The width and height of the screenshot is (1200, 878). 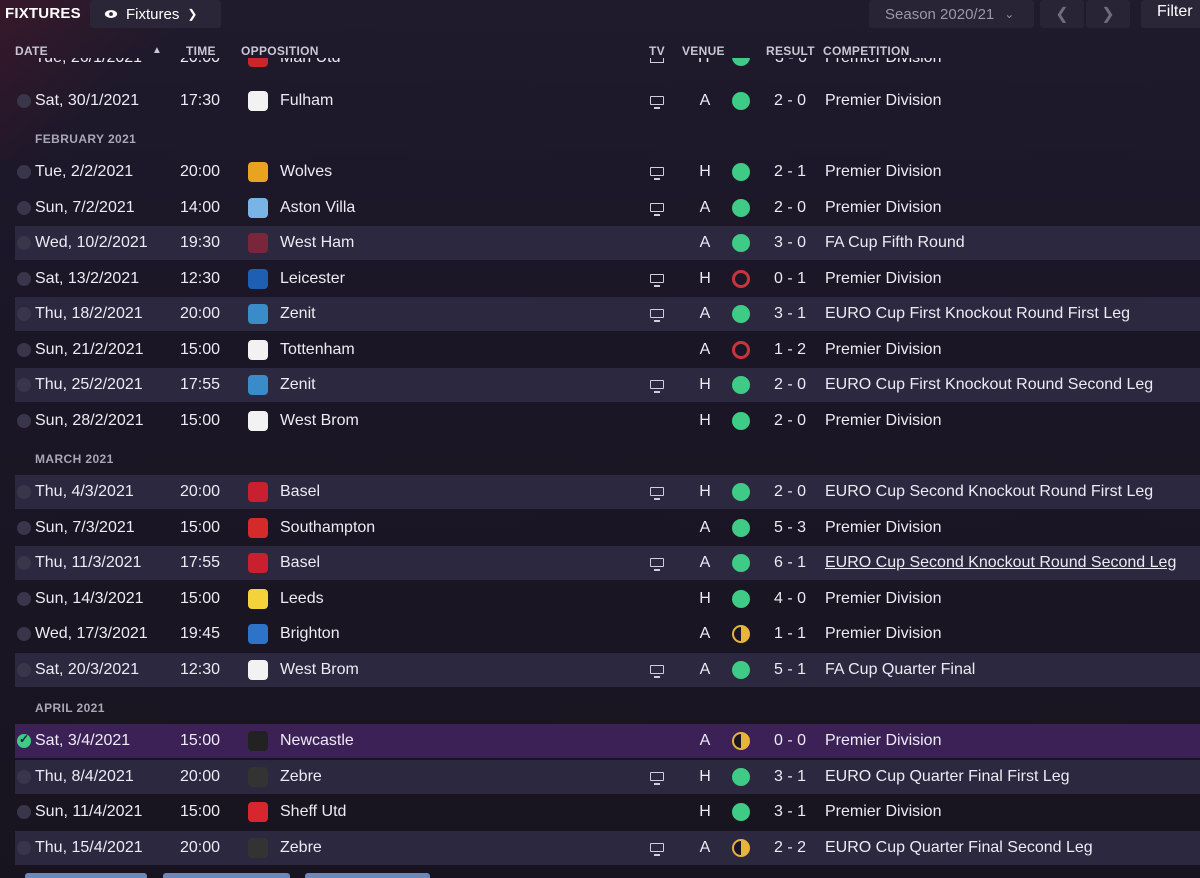 I want to click on fixture-score: 2 - 2, so click(x=789, y=847).